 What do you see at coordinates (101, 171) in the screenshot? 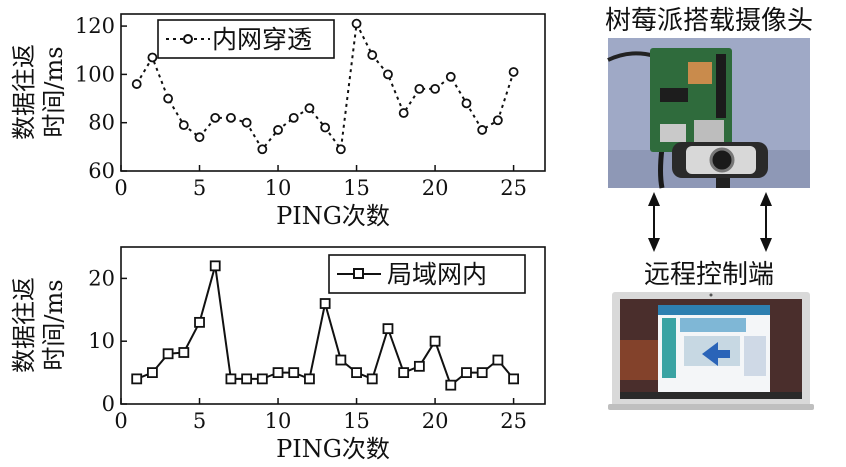
I see `y-tick-label: 60` at bounding box center [101, 171].